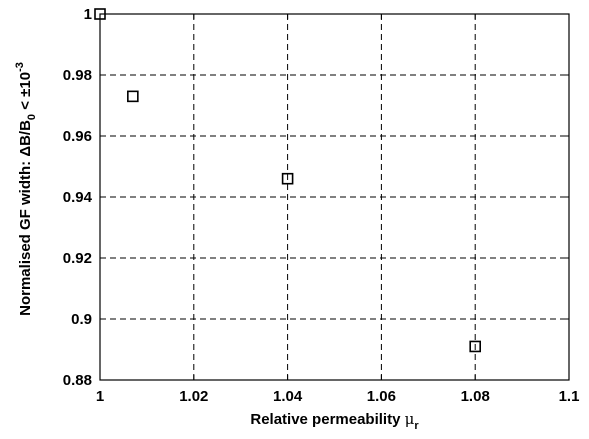  What do you see at coordinates (77, 380) in the screenshot?
I see `y-tick-label: 0.88` at bounding box center [77, 380].